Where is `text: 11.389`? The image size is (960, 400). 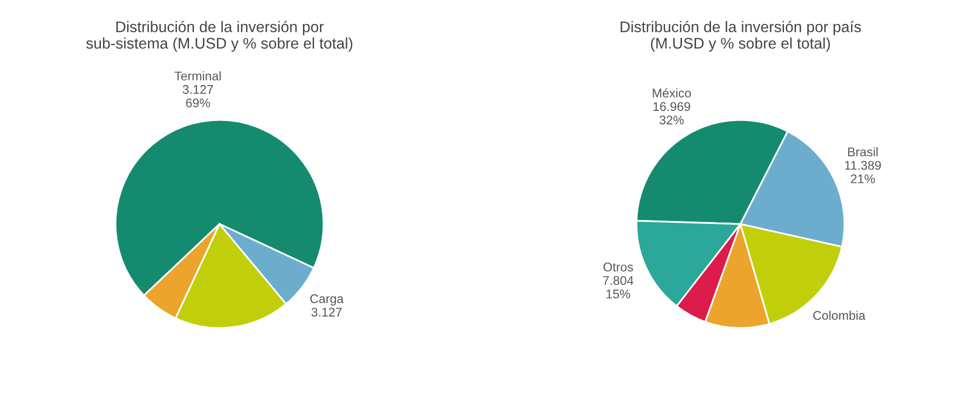
text: 11.389 is located at coordinates (863, 165).